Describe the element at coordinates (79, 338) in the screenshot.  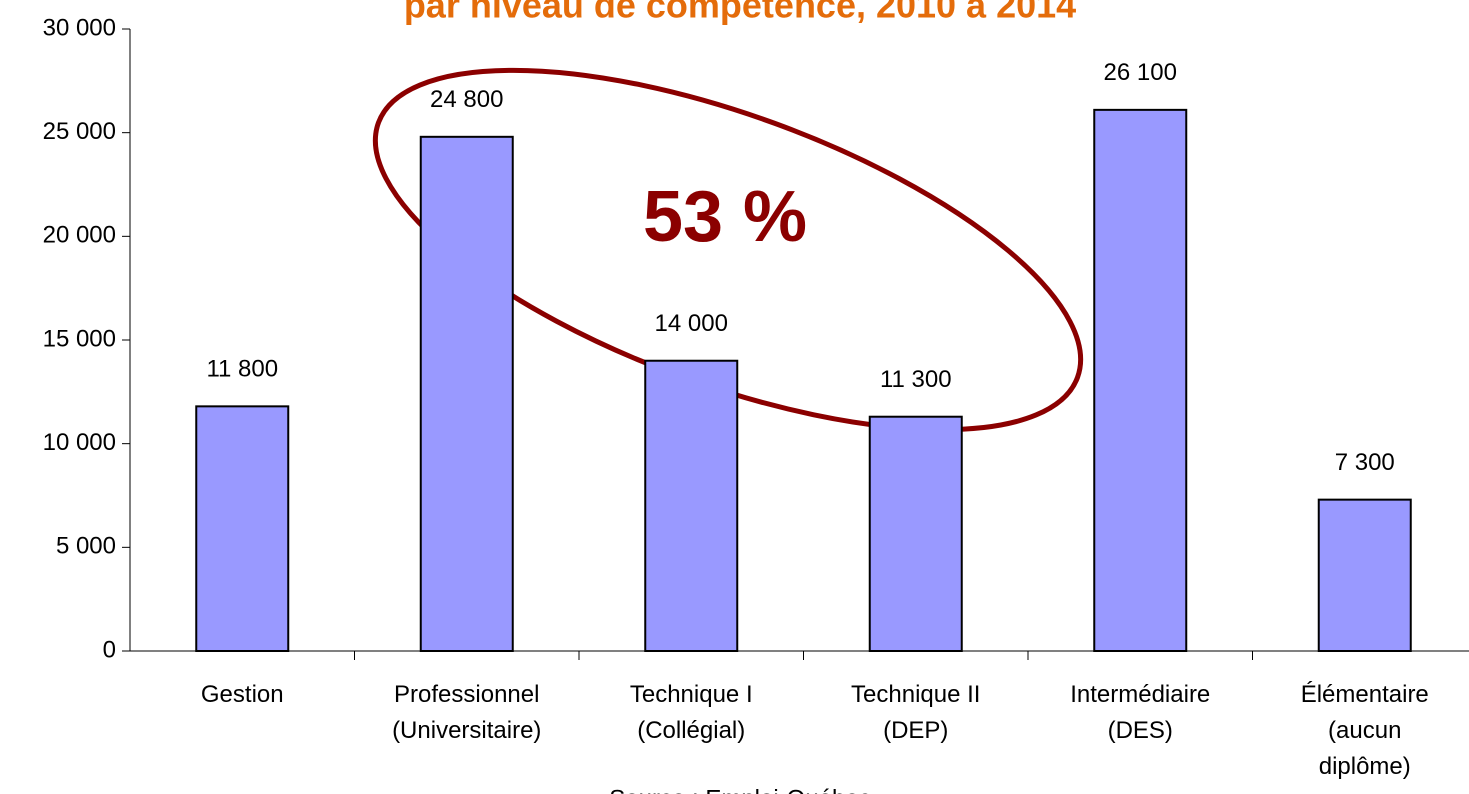
I see `y-tick-label: 15 000` at that location.